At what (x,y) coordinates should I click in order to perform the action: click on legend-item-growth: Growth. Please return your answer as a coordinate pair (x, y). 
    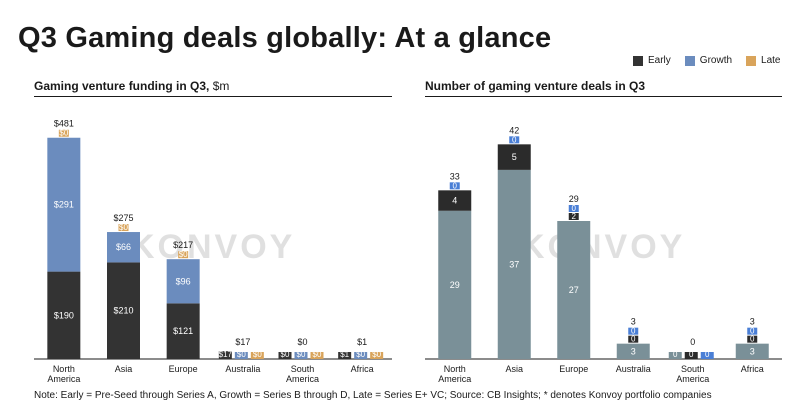
    Looking at the image, I should click on (708, 60).